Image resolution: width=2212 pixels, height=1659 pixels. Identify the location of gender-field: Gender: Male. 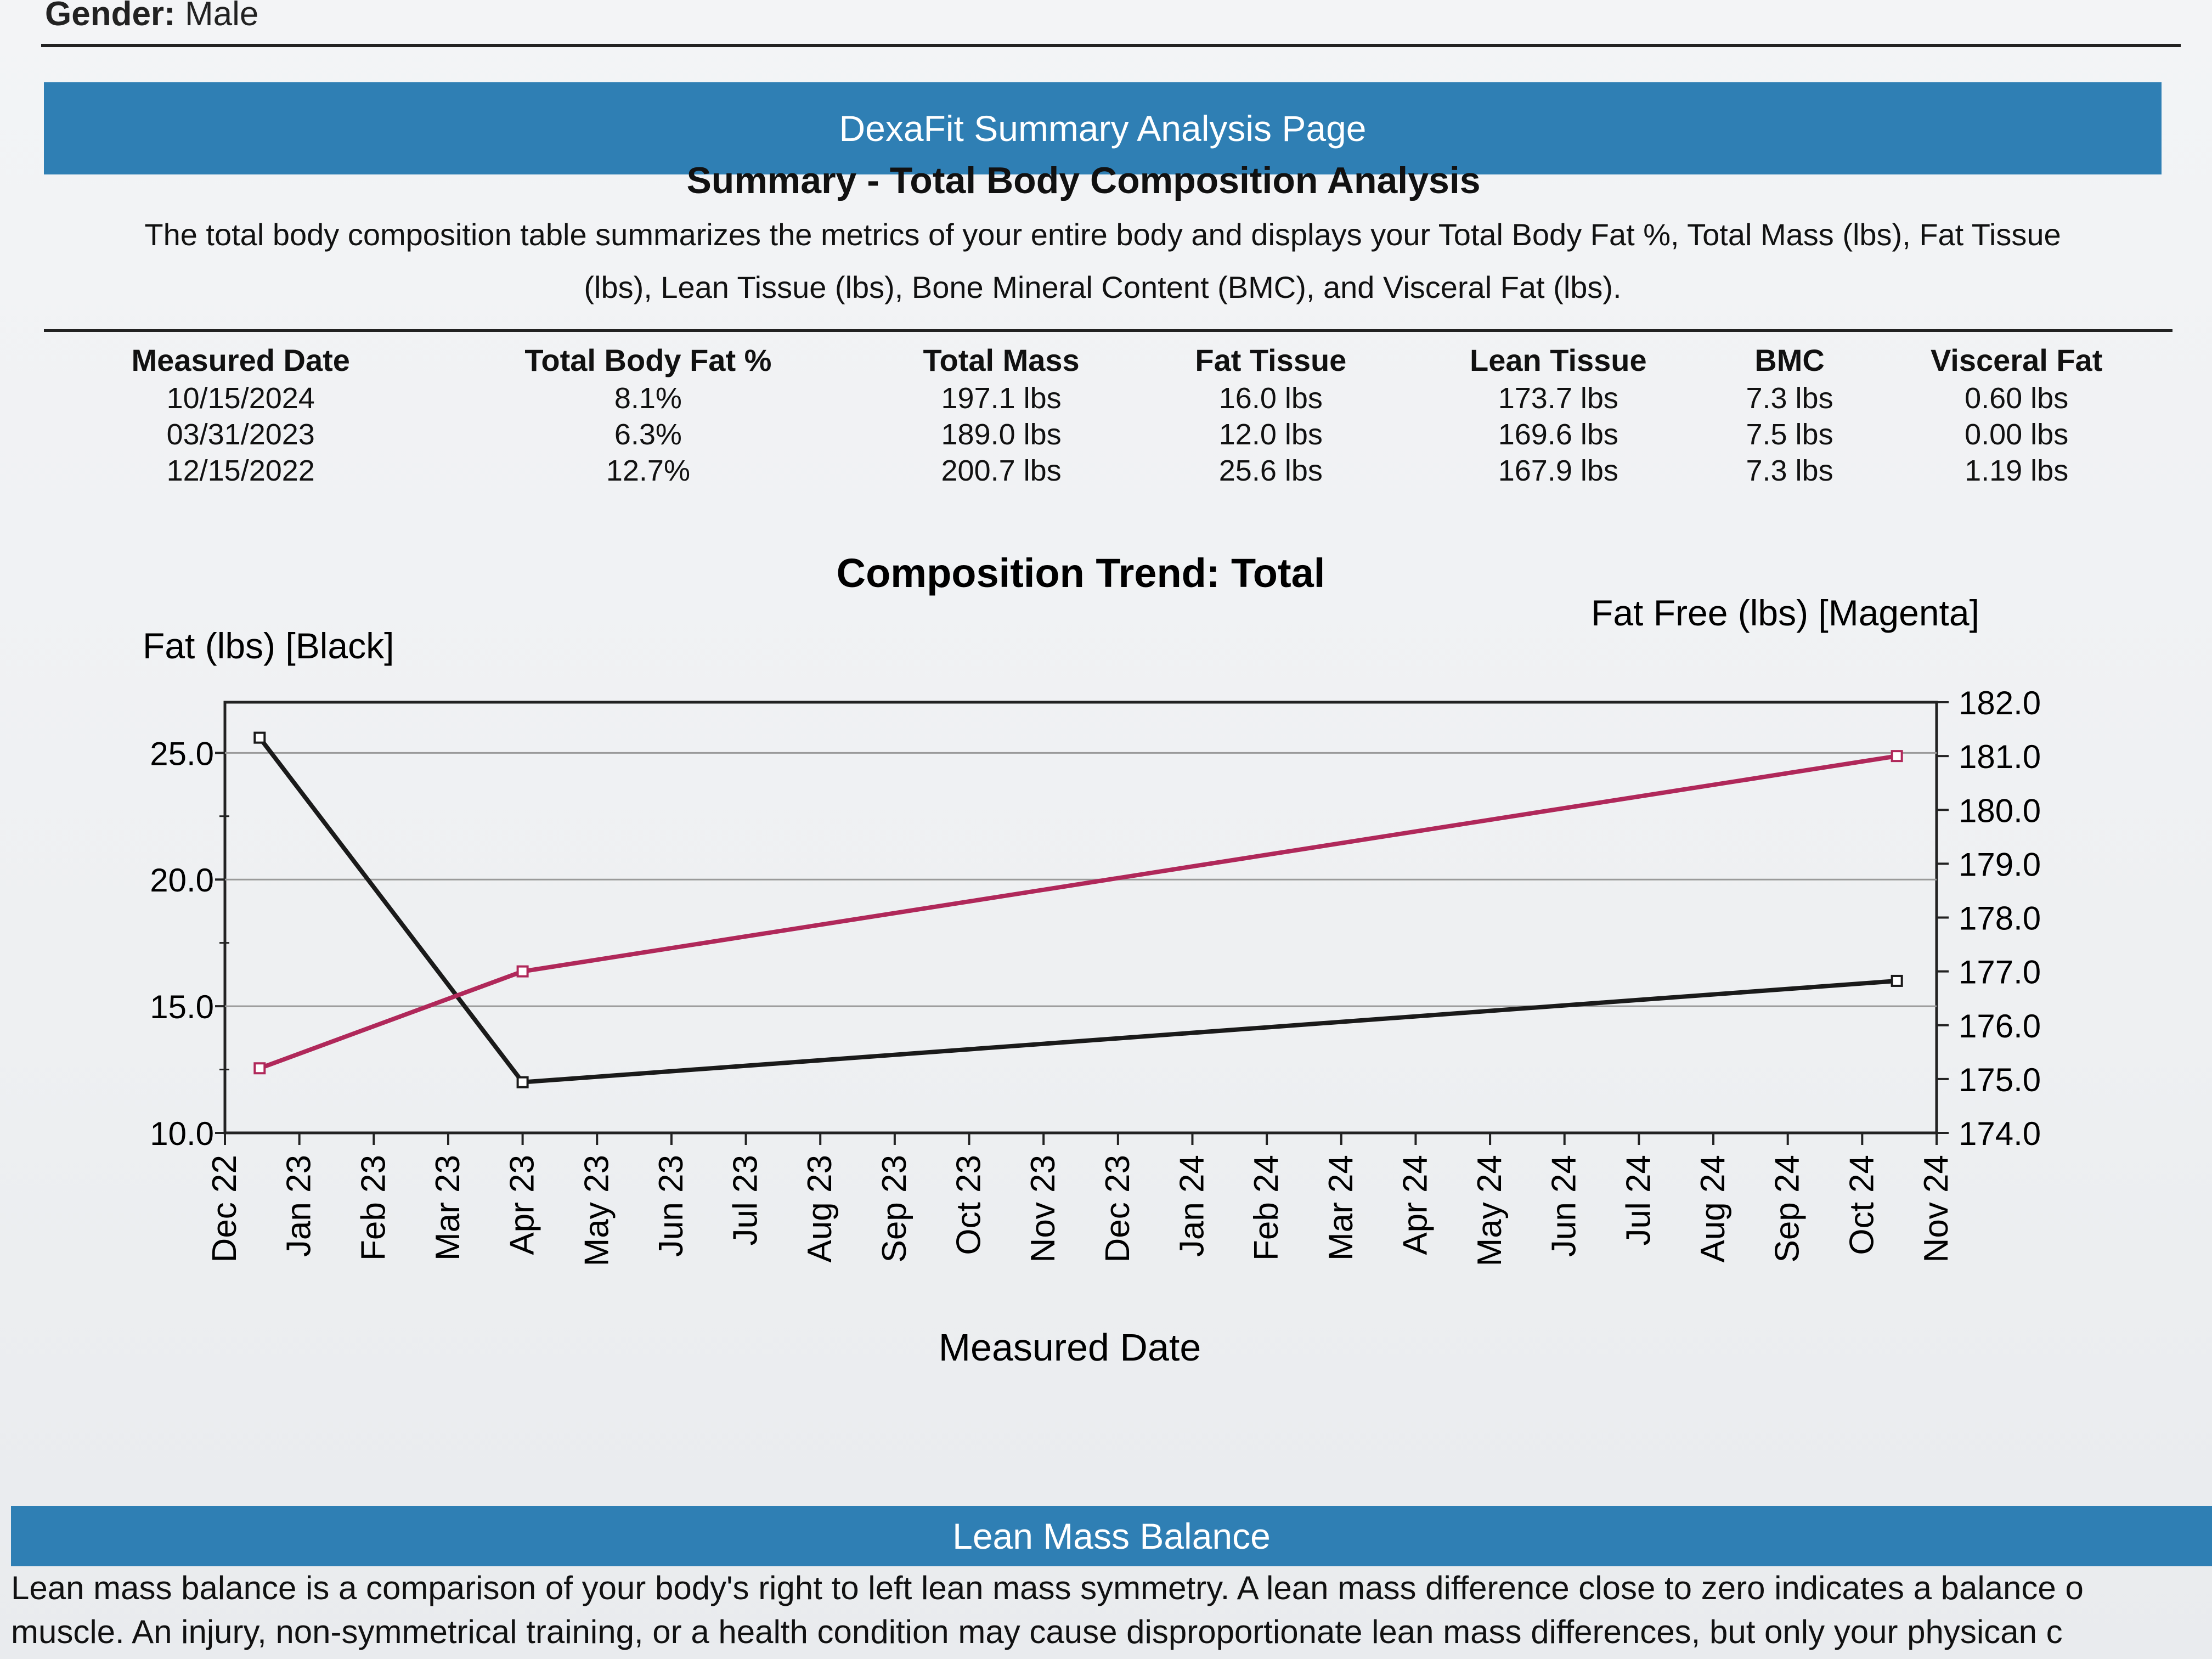
(152, 16).